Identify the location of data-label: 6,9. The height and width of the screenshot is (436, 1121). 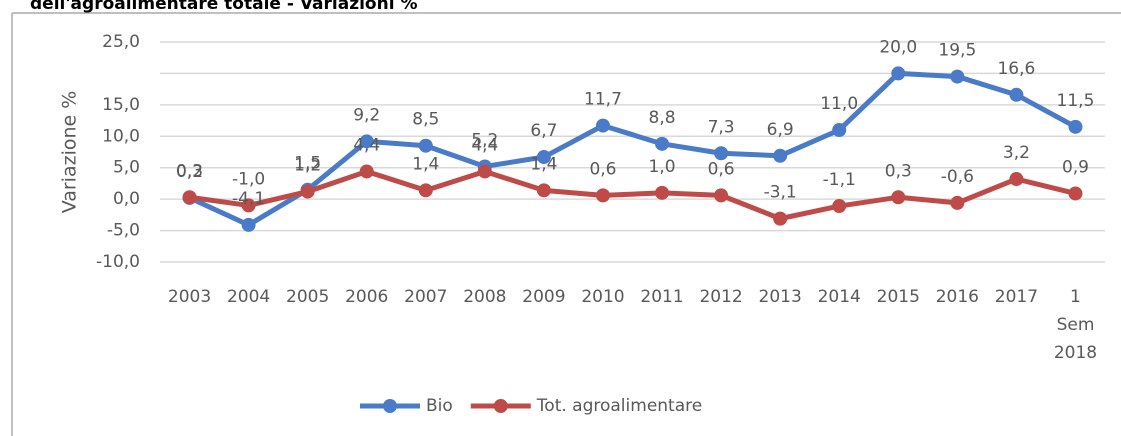
(780, 130).